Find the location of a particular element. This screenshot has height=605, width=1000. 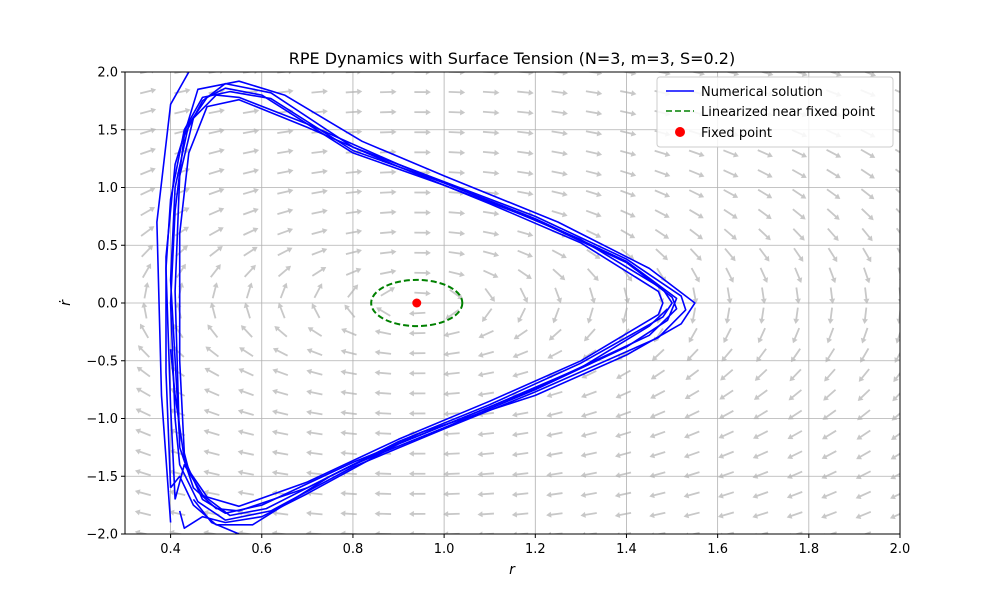

x-tick-label: 0.8 is located at coordinates (353, 549).